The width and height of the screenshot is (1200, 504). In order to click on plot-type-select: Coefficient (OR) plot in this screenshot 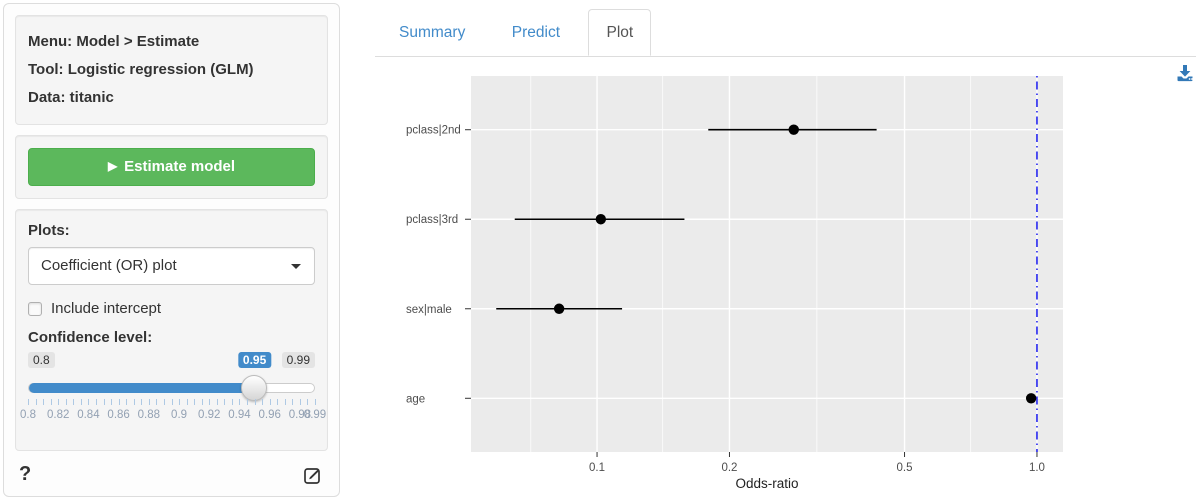, I will do `click(171, 266)`.